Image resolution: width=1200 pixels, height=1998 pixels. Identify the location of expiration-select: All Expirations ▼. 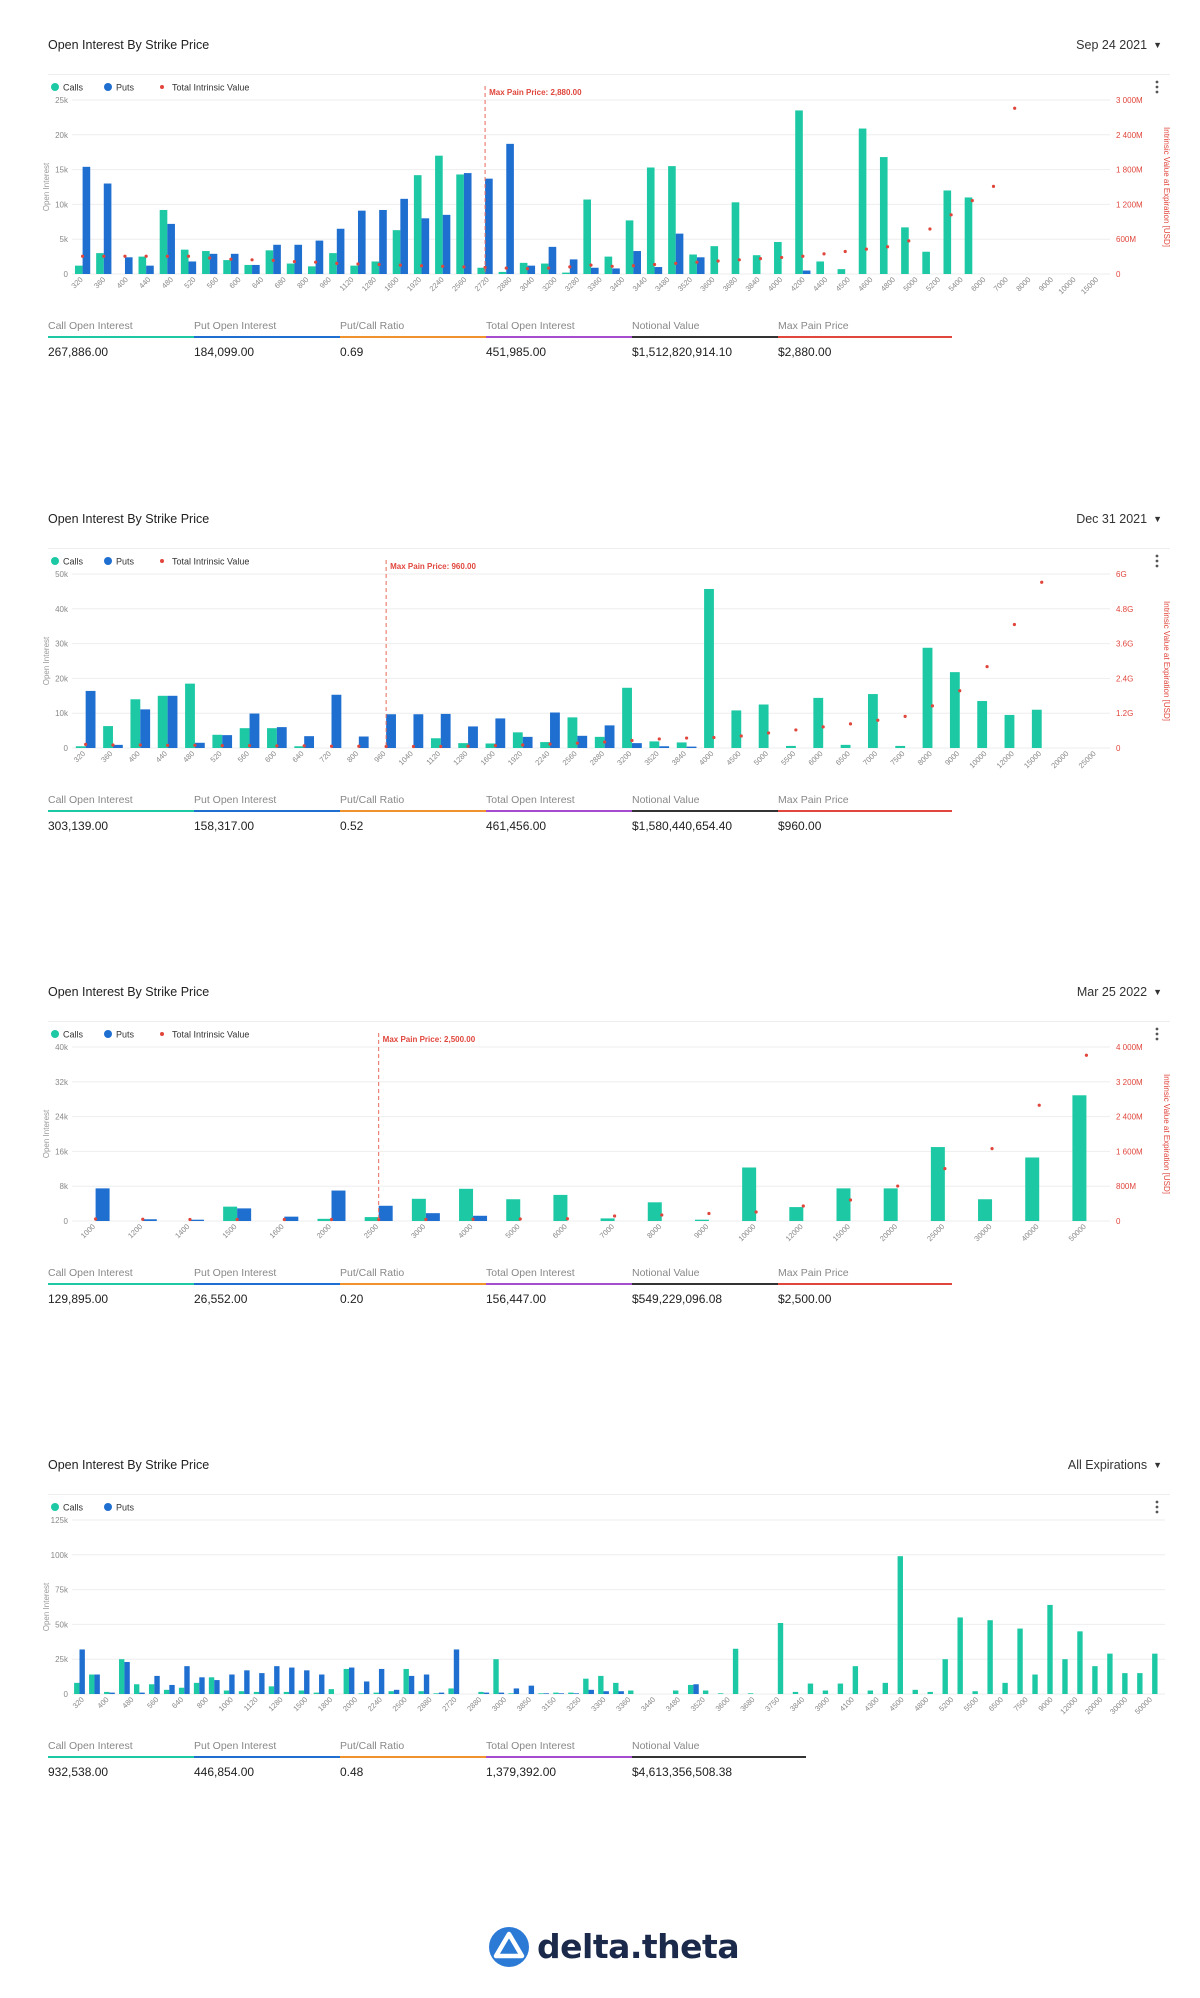
(1115, 1465).